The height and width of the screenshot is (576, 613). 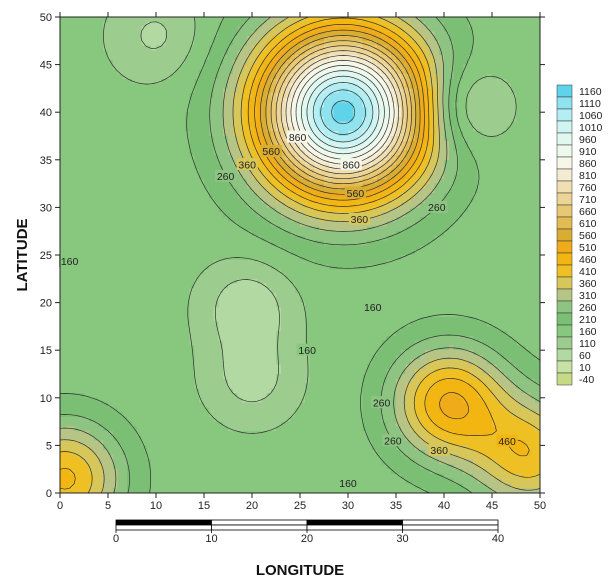 What do you see at coordinates (591, 116) in the screenshot?
I see `legend-label: 1060` at bounding box center [591, 116].